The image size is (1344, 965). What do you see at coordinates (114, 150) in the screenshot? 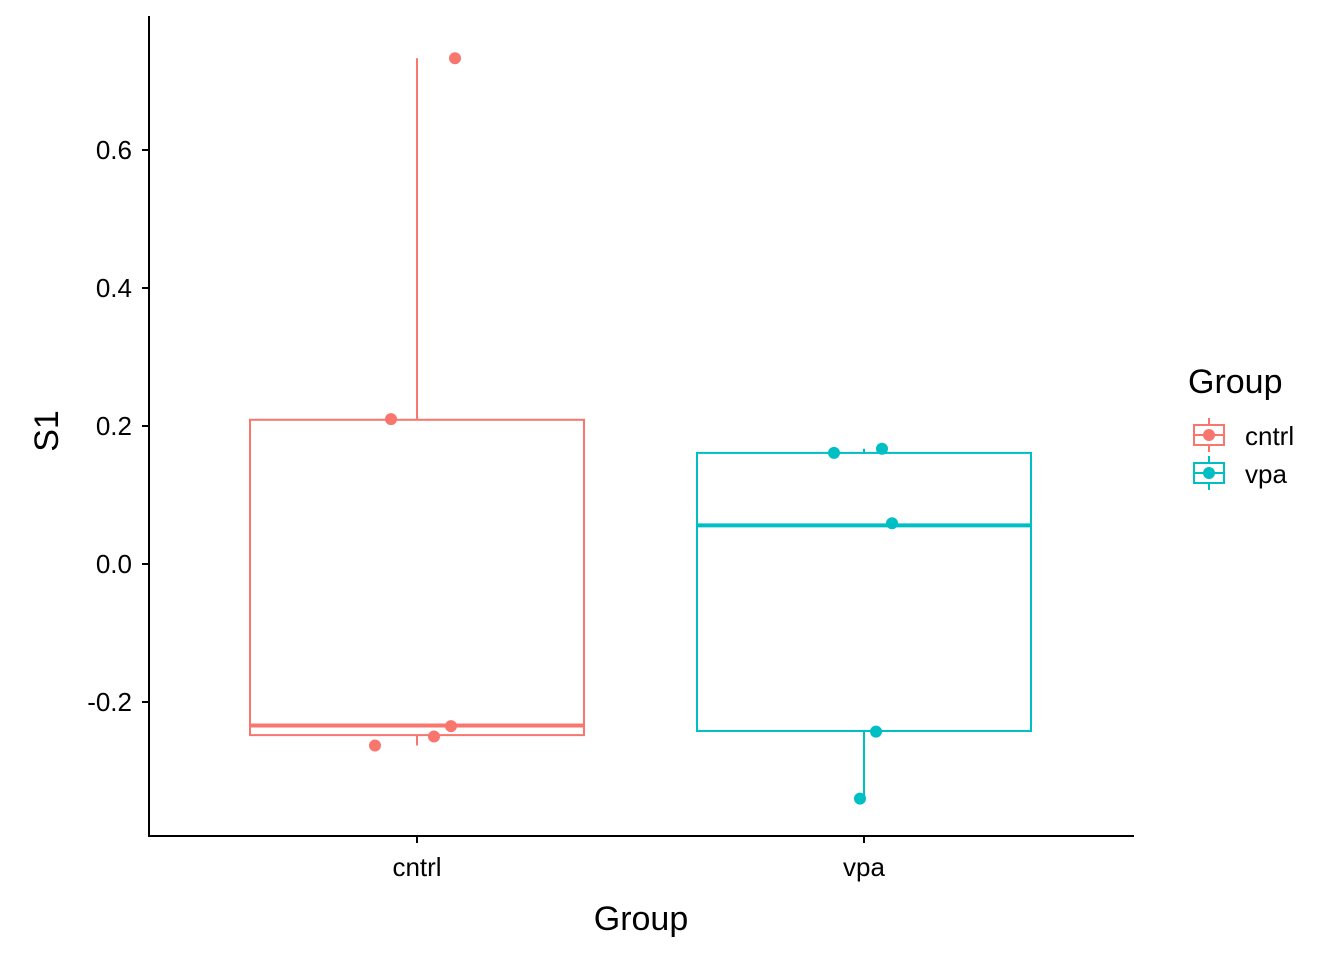
I see `y-tick-label: 0.6` at bounding box center [114, 150].